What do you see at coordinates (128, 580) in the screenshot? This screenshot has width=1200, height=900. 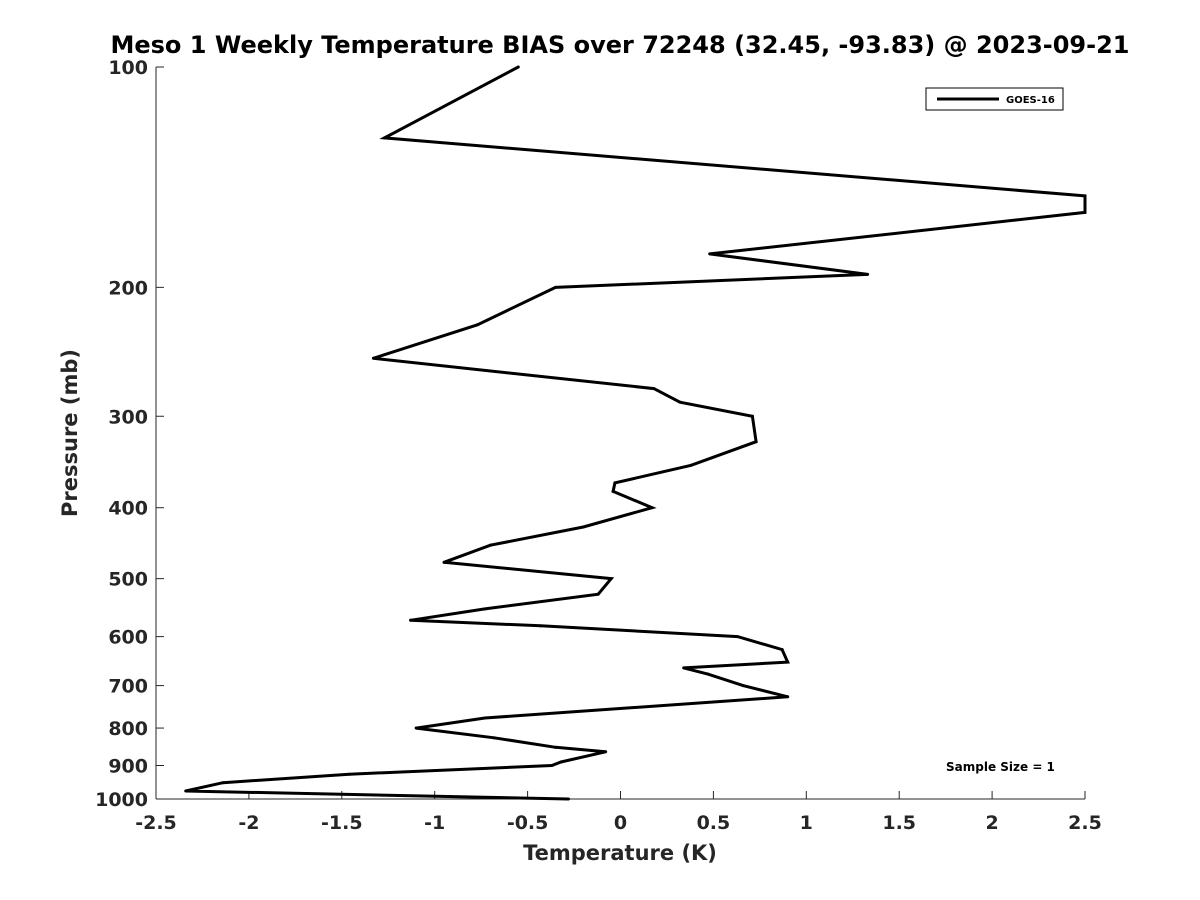 I see `y-tick-label: 500` at bounding box center [128, 580].